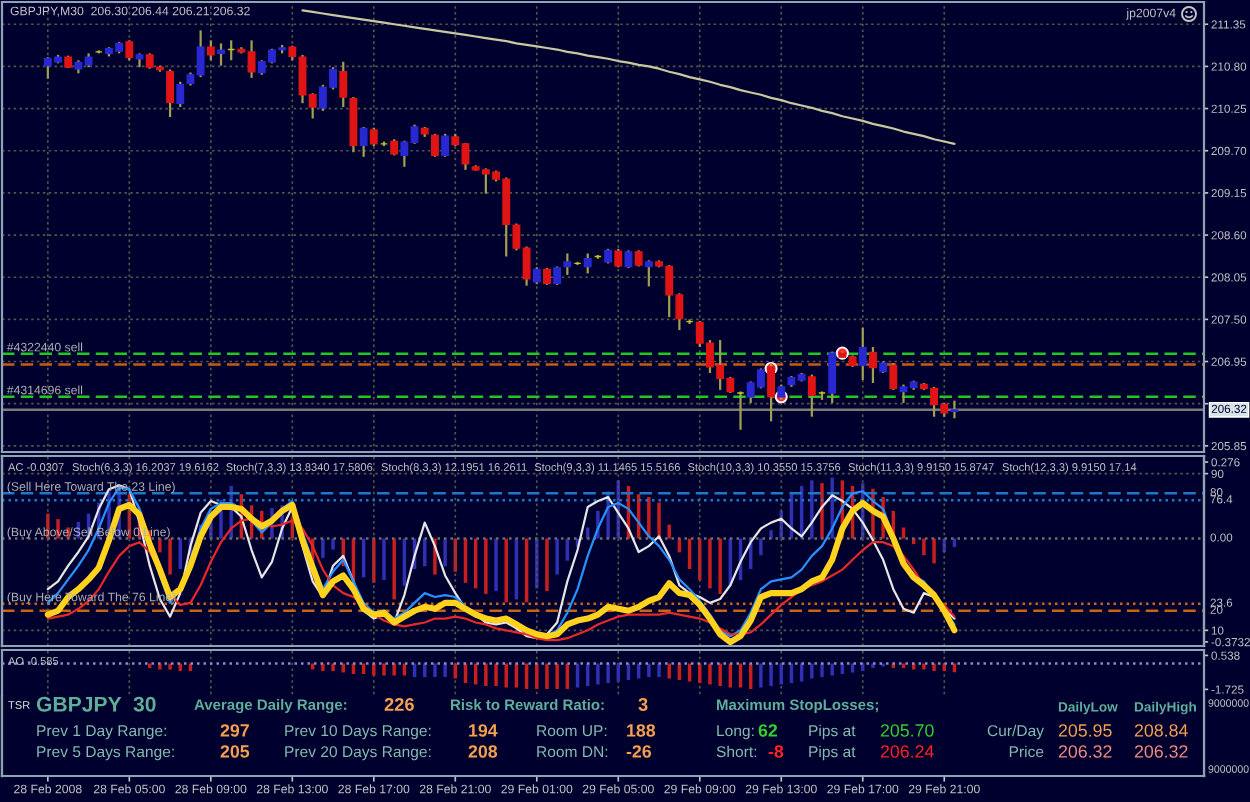  What do you see at coordinates (639, 751) in the screenshot?
I see `annotation: -26` at bounding box center [639, 751].